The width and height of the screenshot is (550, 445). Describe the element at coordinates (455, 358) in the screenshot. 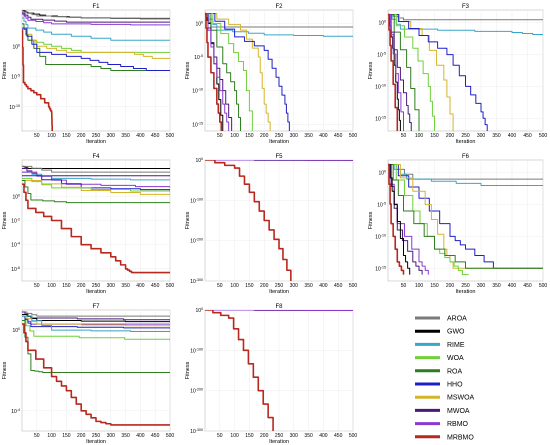

I see `legend-label-woa: WOA` at that location.